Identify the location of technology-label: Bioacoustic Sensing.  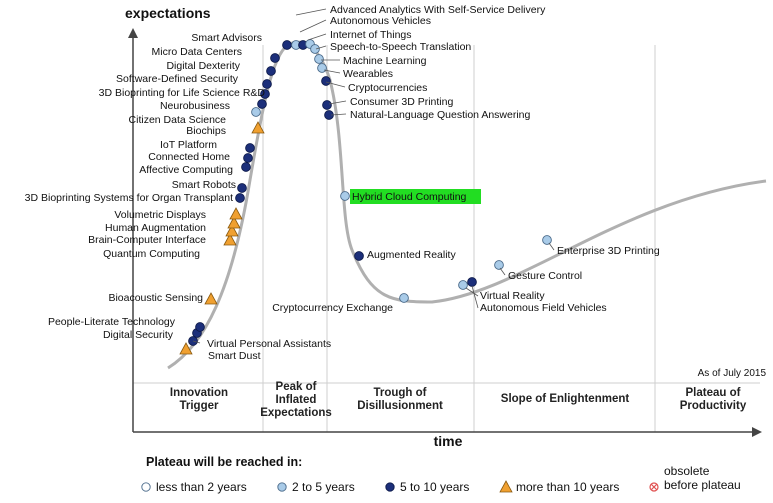
(155, 298).